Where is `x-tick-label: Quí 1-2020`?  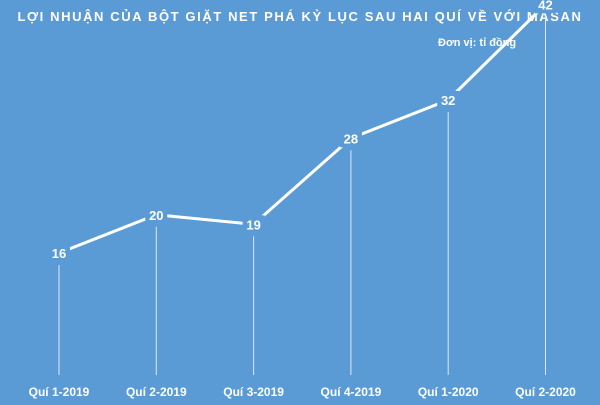 x-tick-label: Quí 1-2020 is located at coordinates (448, 392).